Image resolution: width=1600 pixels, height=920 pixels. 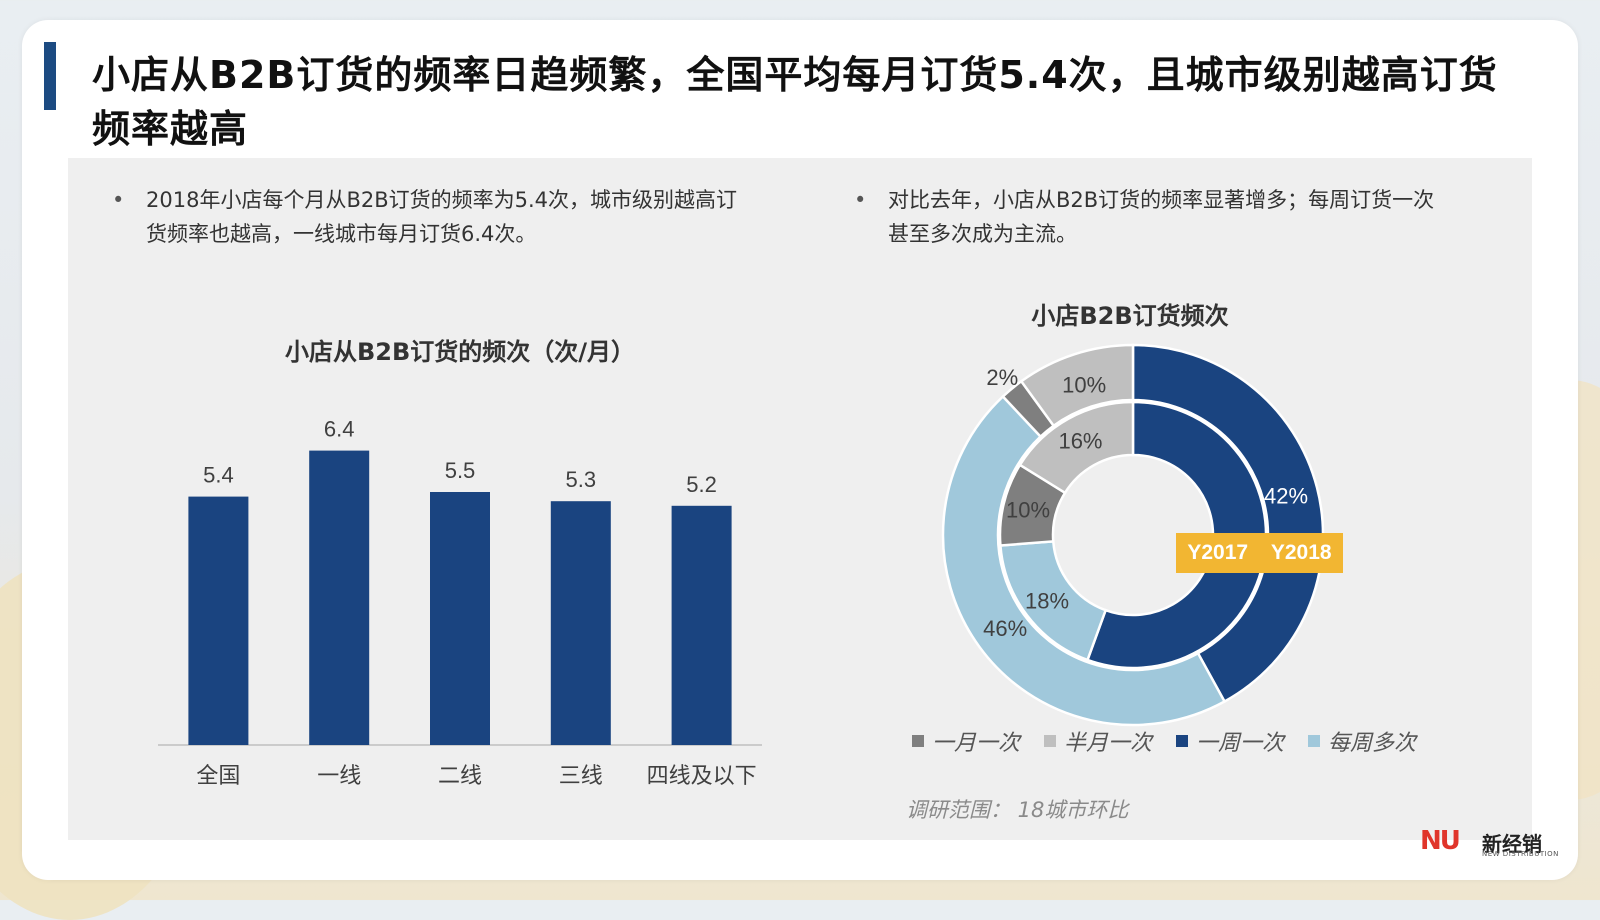 What do you see at coordinates (1440, 841) in the screenshot?
I see `logo-mark: NU` at bounding box center [1440, 841].